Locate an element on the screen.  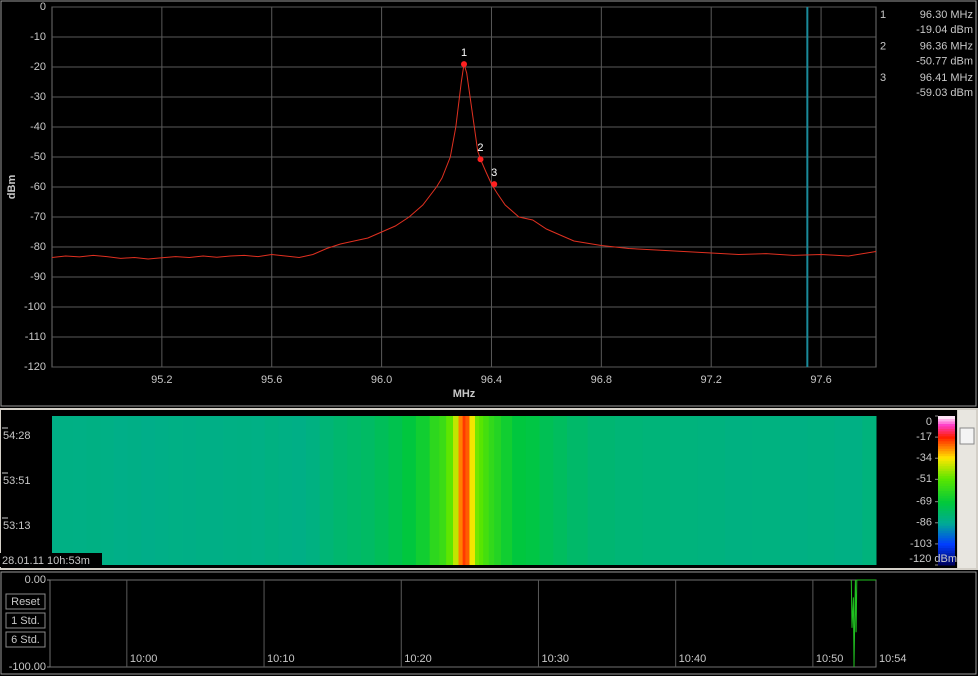
control-label: 6 Std. is located at coordinates (25, 640).